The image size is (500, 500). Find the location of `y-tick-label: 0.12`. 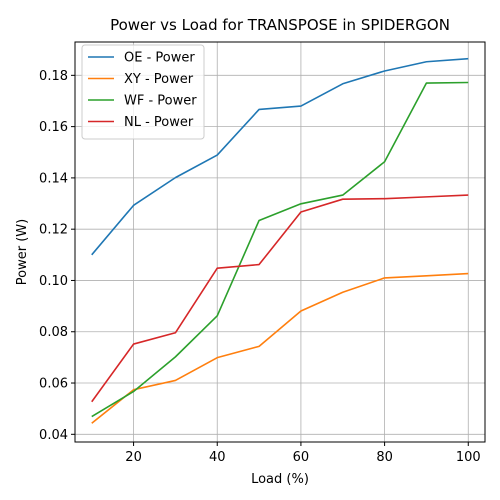

y-tick-label: 0.12 is located at coordinates (53, 230).